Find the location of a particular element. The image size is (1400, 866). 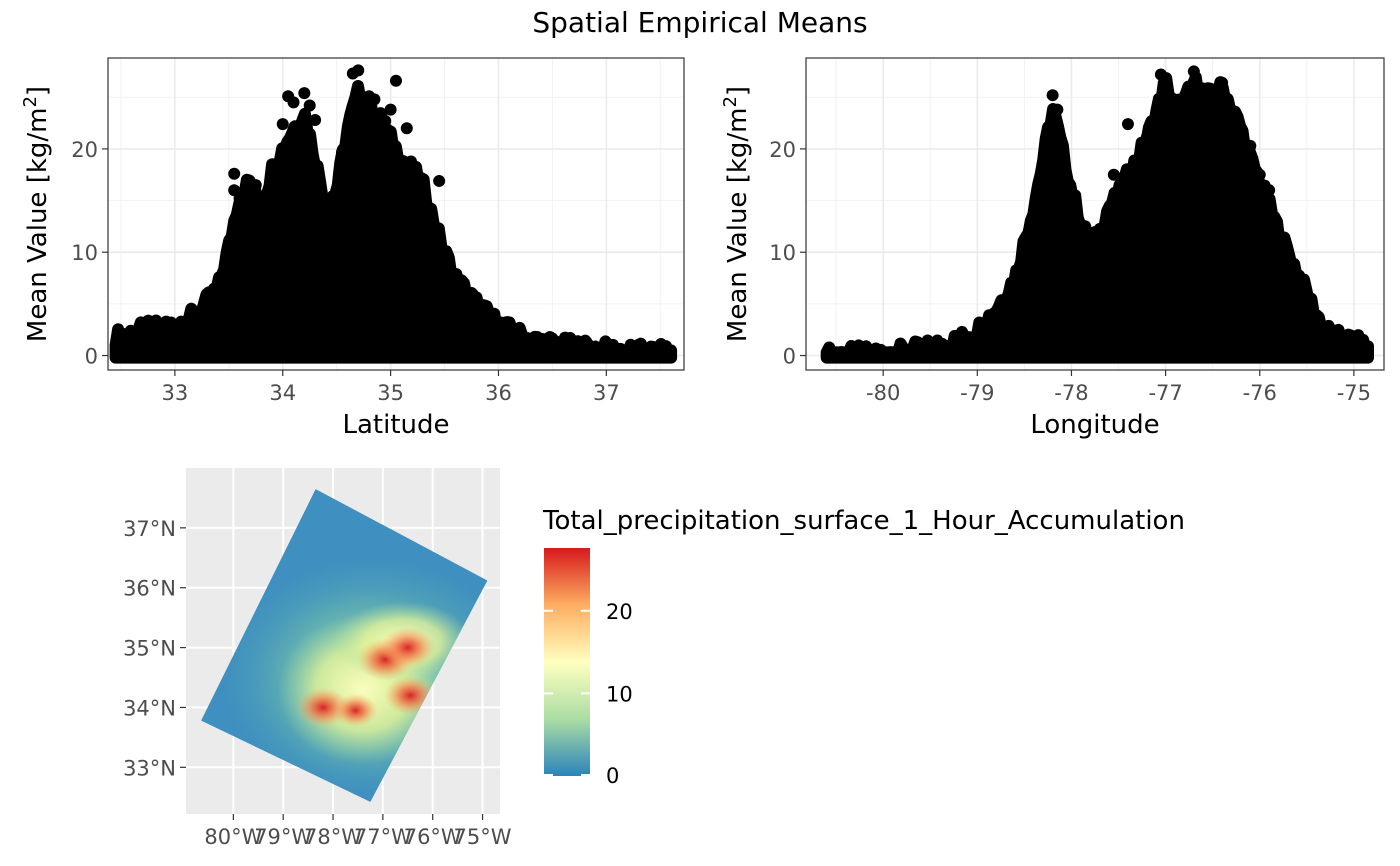

legend-tick-label: 20 is located at coordinates (619, 612).